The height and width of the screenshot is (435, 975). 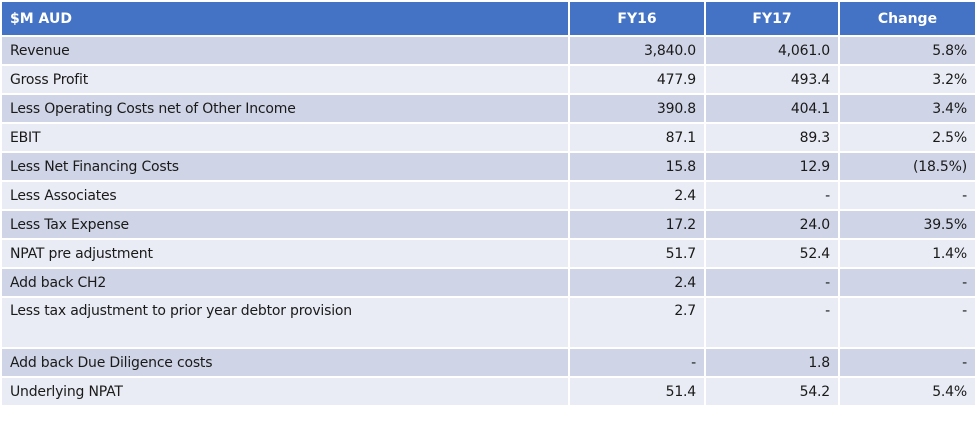 I want to click on row-label: EBIT, so click(x=285, y=137).